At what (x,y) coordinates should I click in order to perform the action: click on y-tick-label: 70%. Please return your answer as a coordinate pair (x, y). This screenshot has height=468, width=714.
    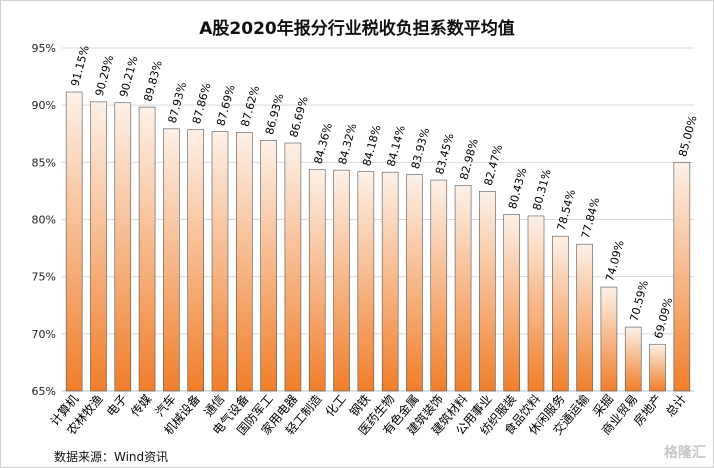
    Looking at the image, I should click on (44, 334).